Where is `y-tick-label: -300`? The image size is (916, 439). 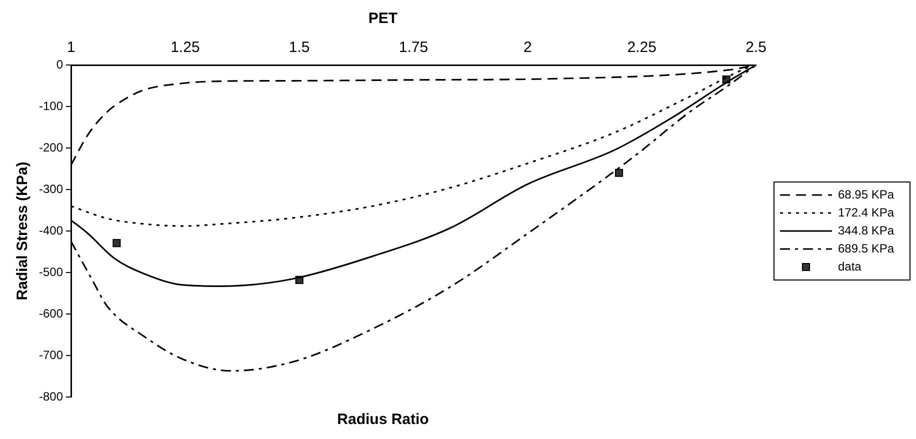
y-tick-label: -300 is located at coordinates (51, 189).